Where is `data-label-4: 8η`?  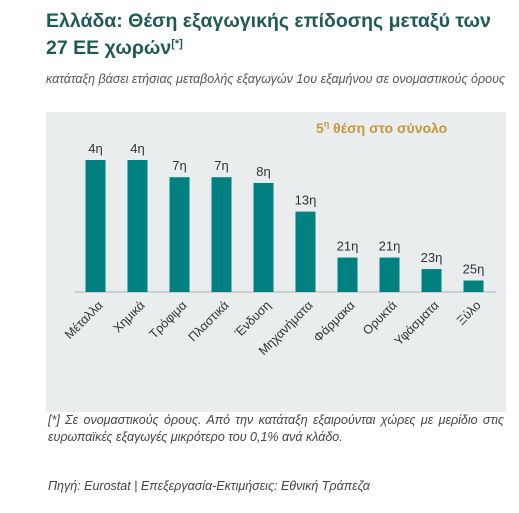
data-label-4: 8η is located at coordinates (263, 171).